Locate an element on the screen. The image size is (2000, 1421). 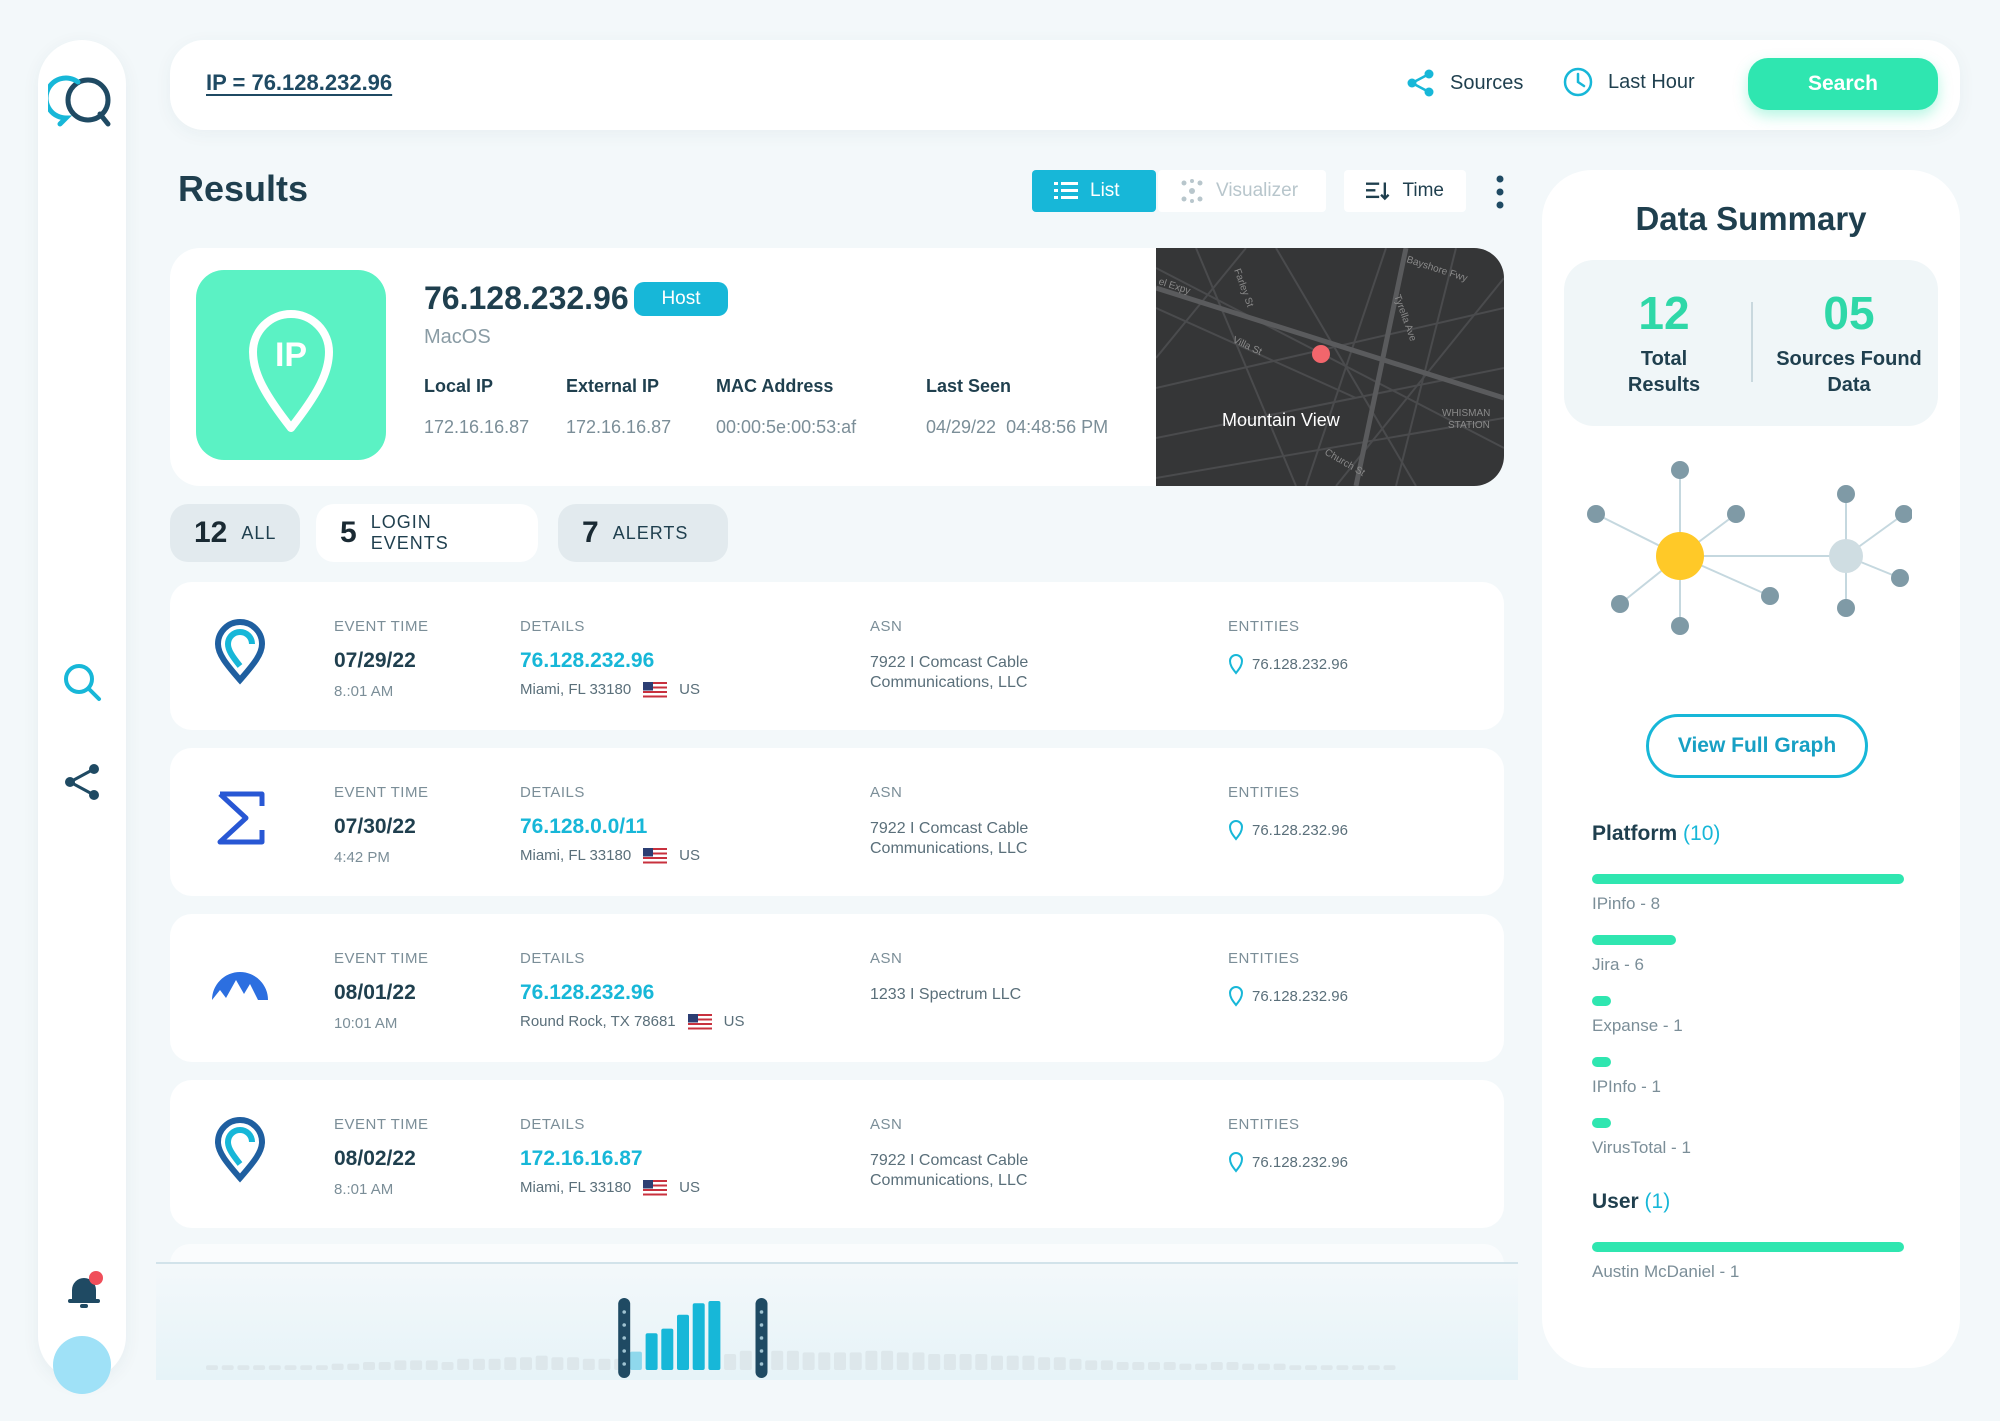
summary-bar-row: Jira - 6 is located at coordinates (1748, 955).